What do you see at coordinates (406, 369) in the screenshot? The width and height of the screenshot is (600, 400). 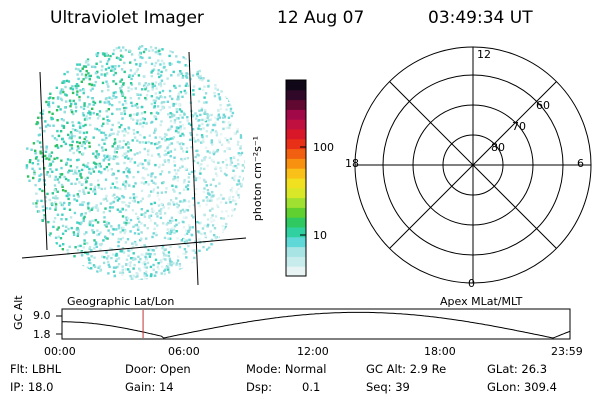 I see `gc-alt-info: GC Alt: 2.9 Re` at bounding box center [406, 369].